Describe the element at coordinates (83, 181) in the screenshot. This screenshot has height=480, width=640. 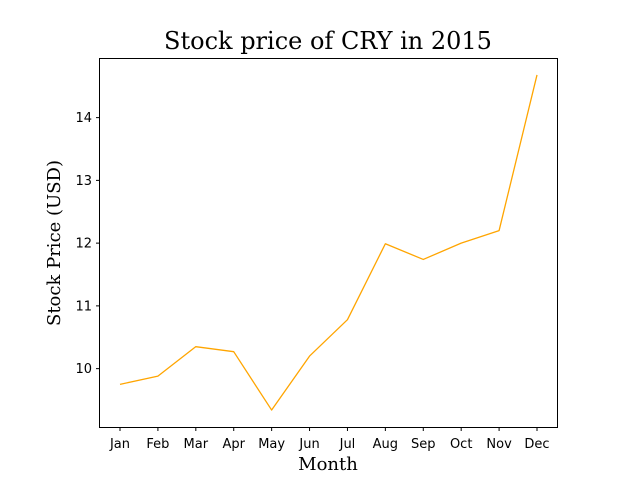
I see `y-tick-label: 13` at that location.